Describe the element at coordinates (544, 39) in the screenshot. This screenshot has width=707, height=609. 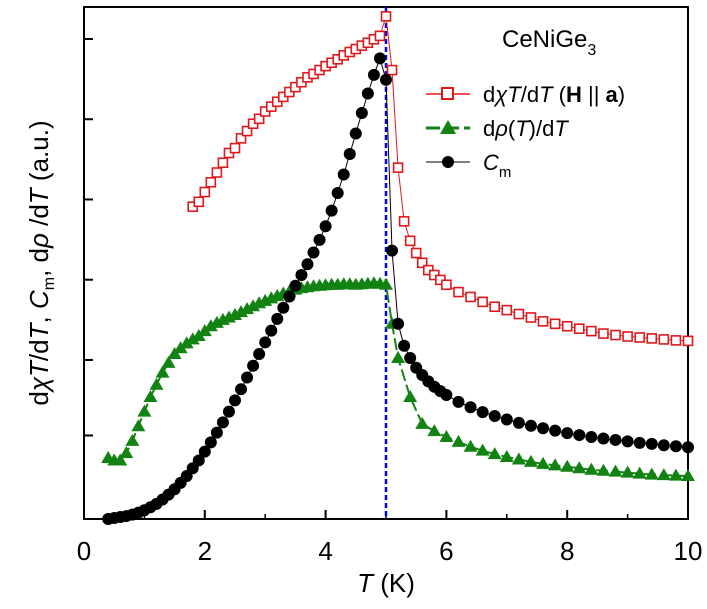
I see `chart-title-base: CeNiGe` at that location.